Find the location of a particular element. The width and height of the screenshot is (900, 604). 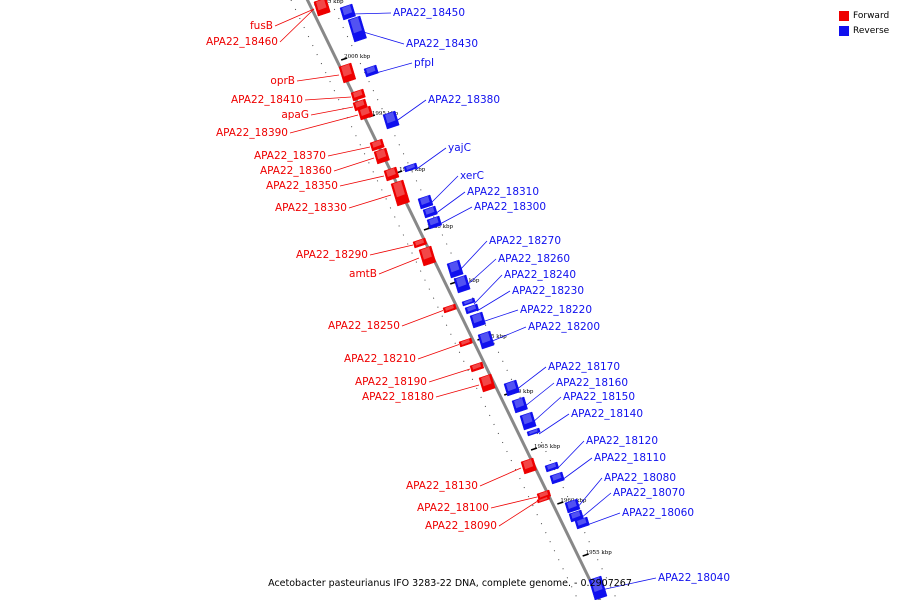

reverse-gene-apa22-18170: APA22_18170 is located at coordinates (561, 379).